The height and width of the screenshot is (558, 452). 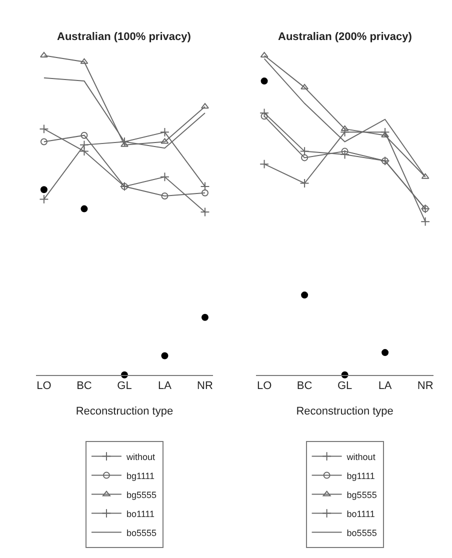 I want to click on chart-title: Australian (100% privacy), so click(x=124, y=37).